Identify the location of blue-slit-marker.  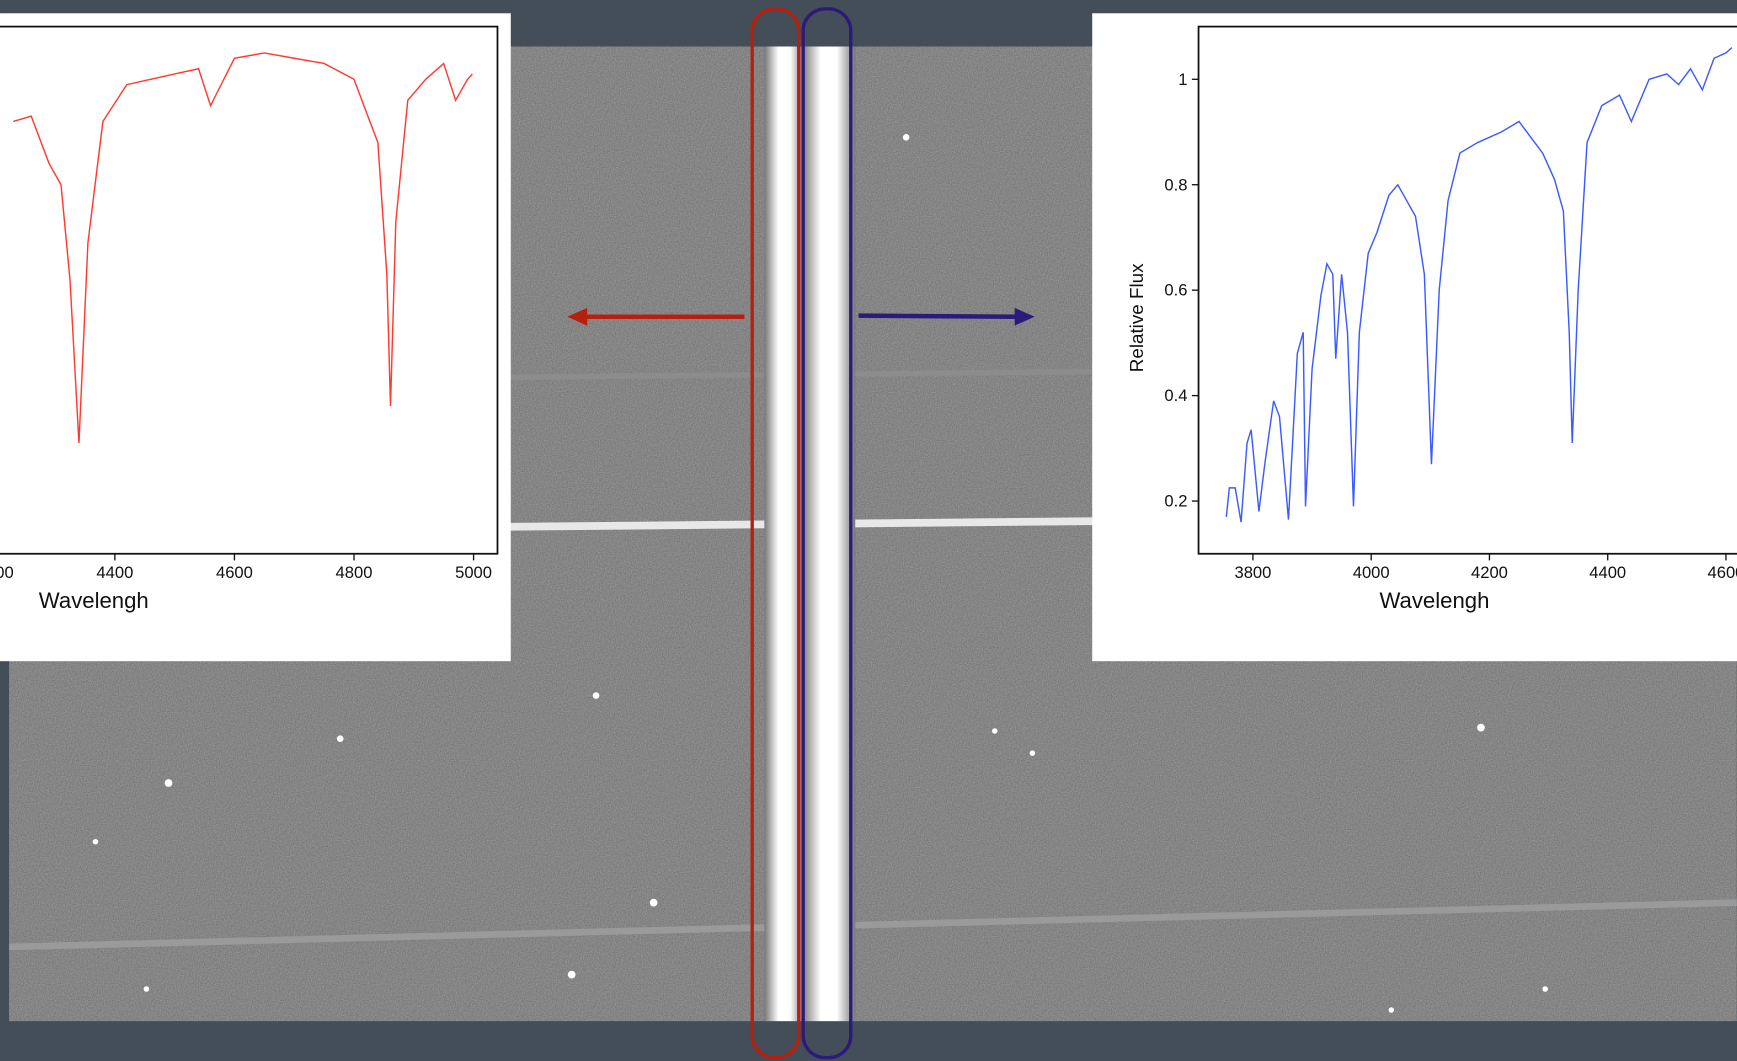
(827, 533).